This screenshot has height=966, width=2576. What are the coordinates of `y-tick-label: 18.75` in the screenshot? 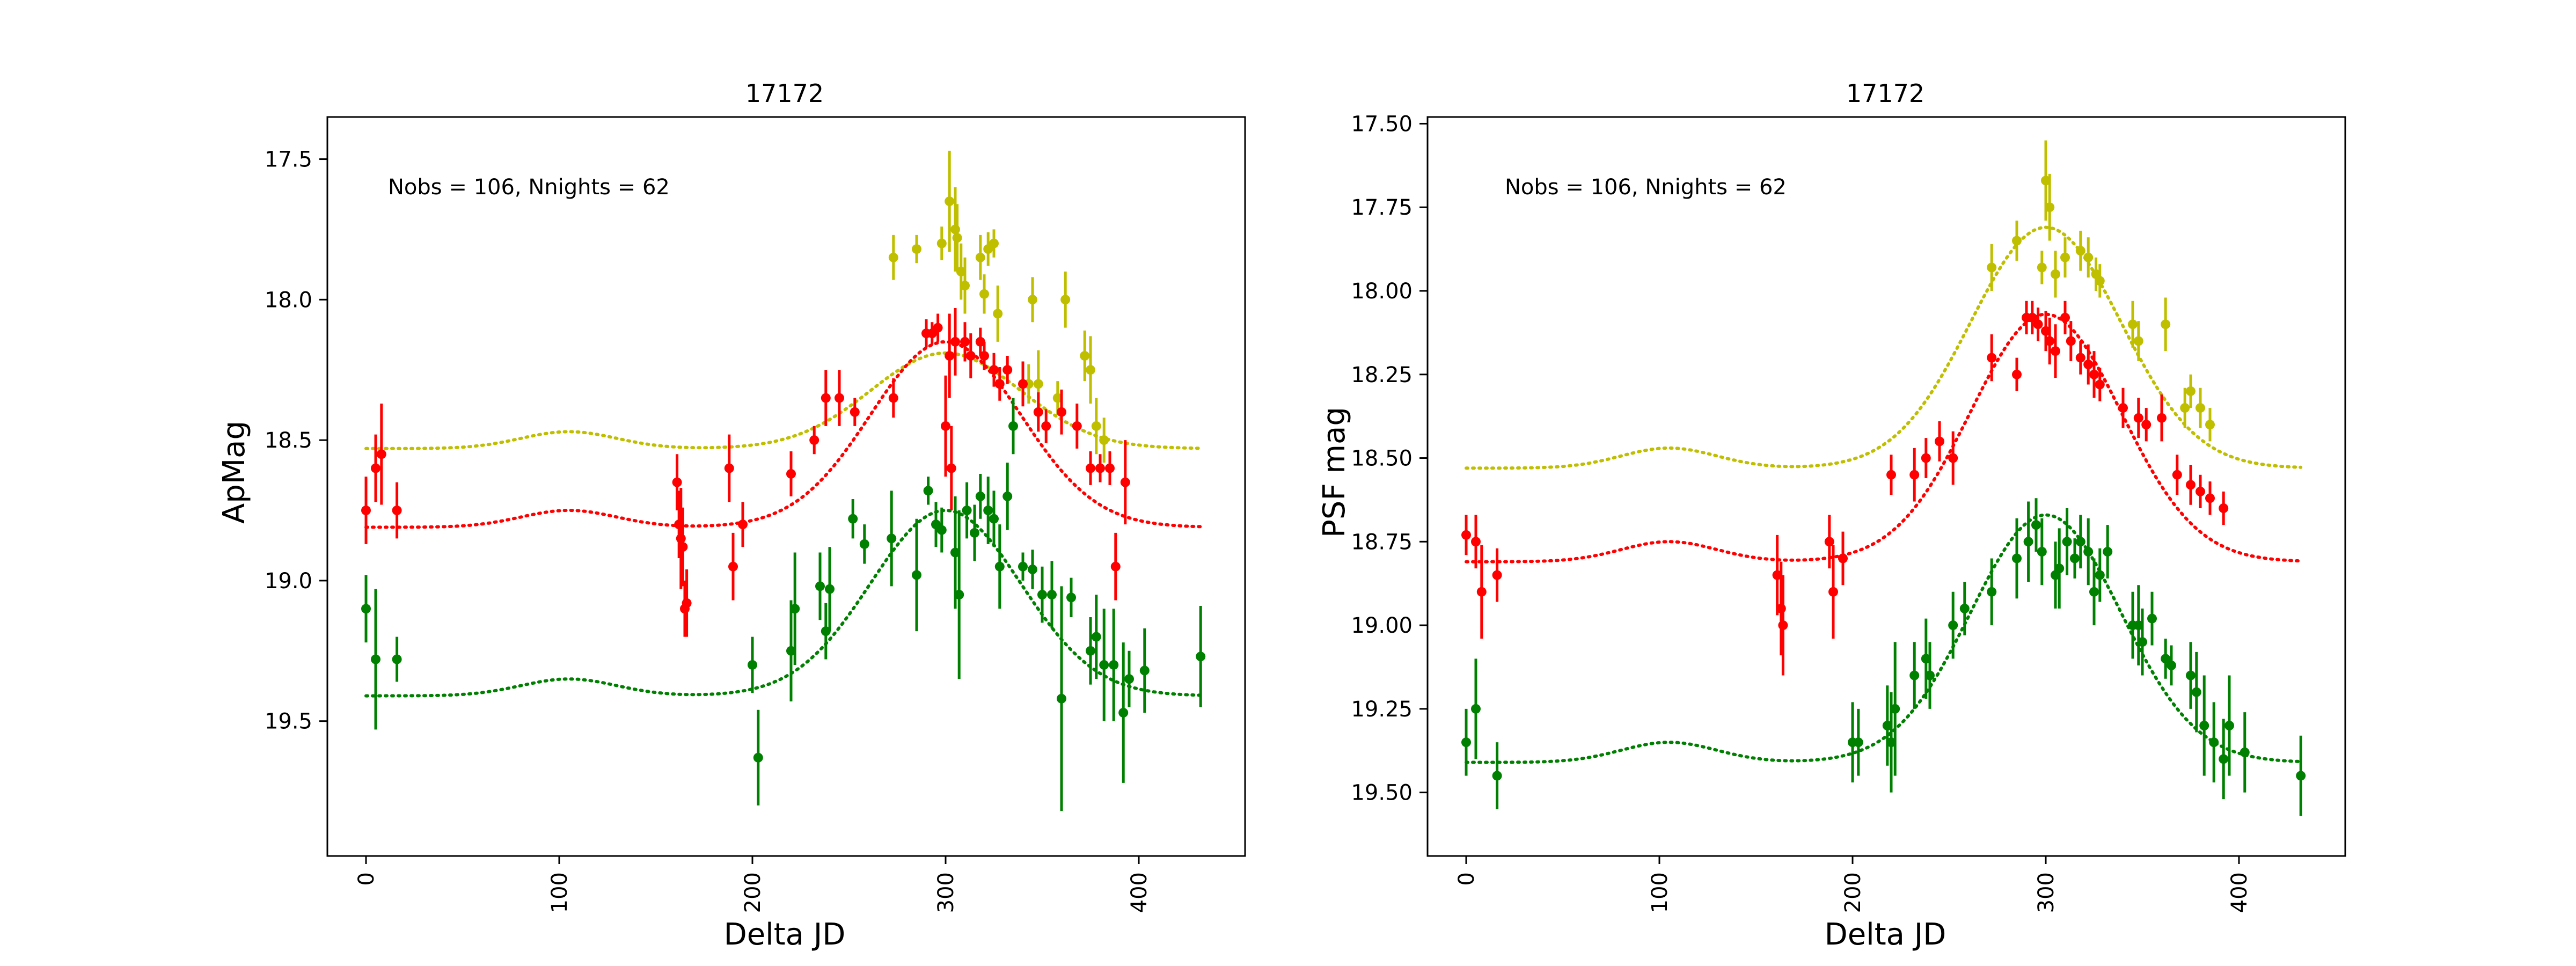 It's located at (1382, 542).